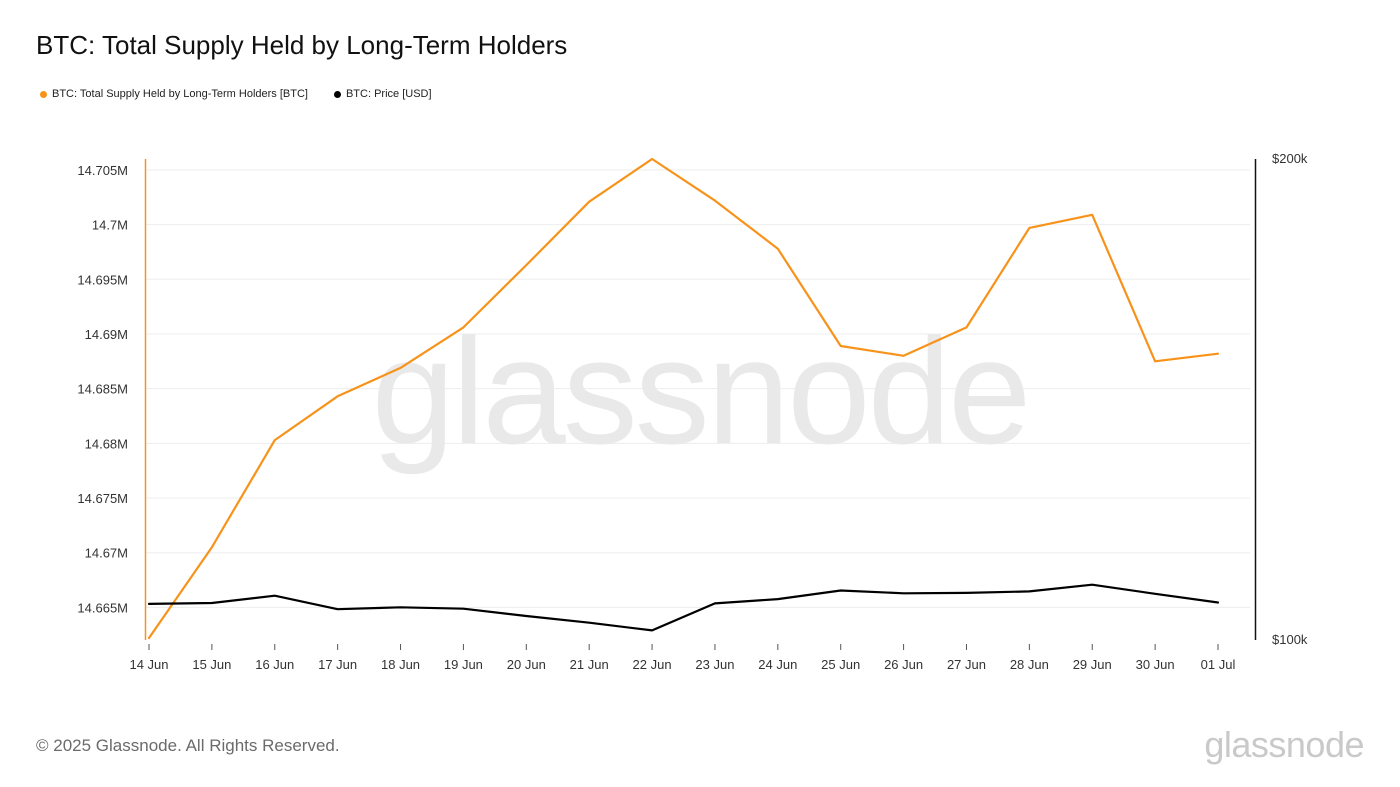  Describe the element at coordinates (1155, 664) in the screenshot. I see `x-tick-label: 30 Jun` at that location.